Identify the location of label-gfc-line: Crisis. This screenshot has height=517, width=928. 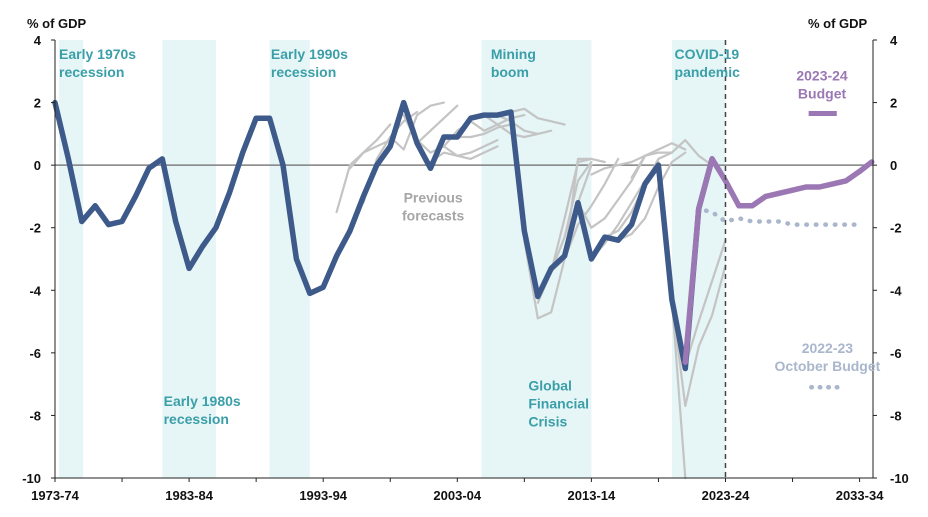
(547, 421).